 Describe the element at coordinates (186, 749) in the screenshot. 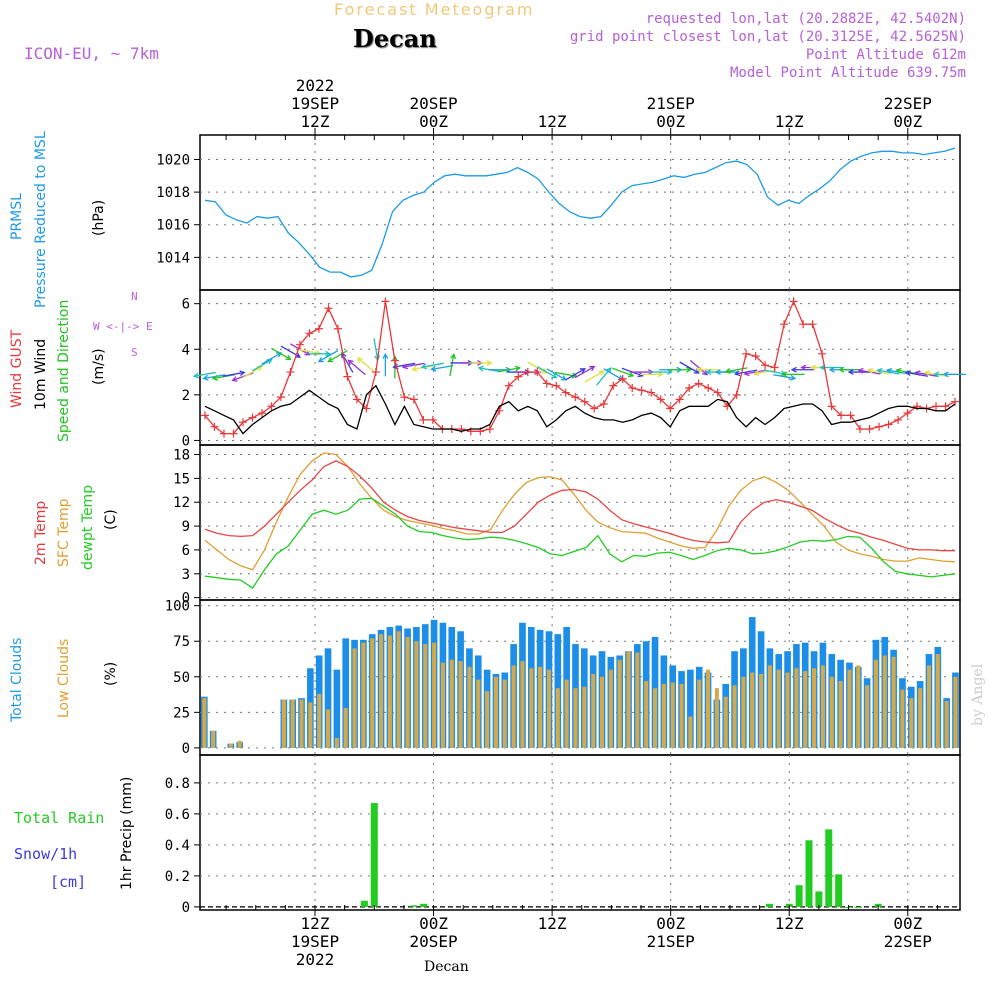

I see `panel-4-ytick-label-0: 0` at that location.